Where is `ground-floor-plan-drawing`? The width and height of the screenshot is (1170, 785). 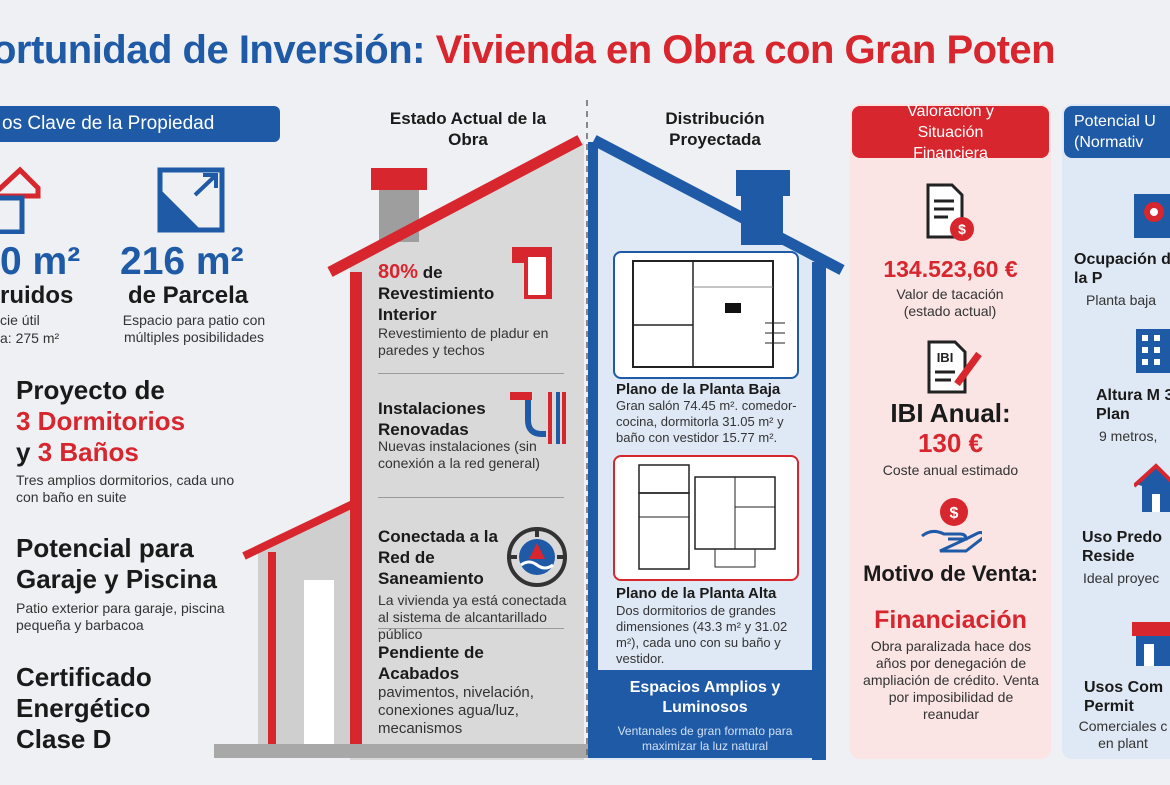
ground-floor-plan-drawing is located at coordinates (708, 314).